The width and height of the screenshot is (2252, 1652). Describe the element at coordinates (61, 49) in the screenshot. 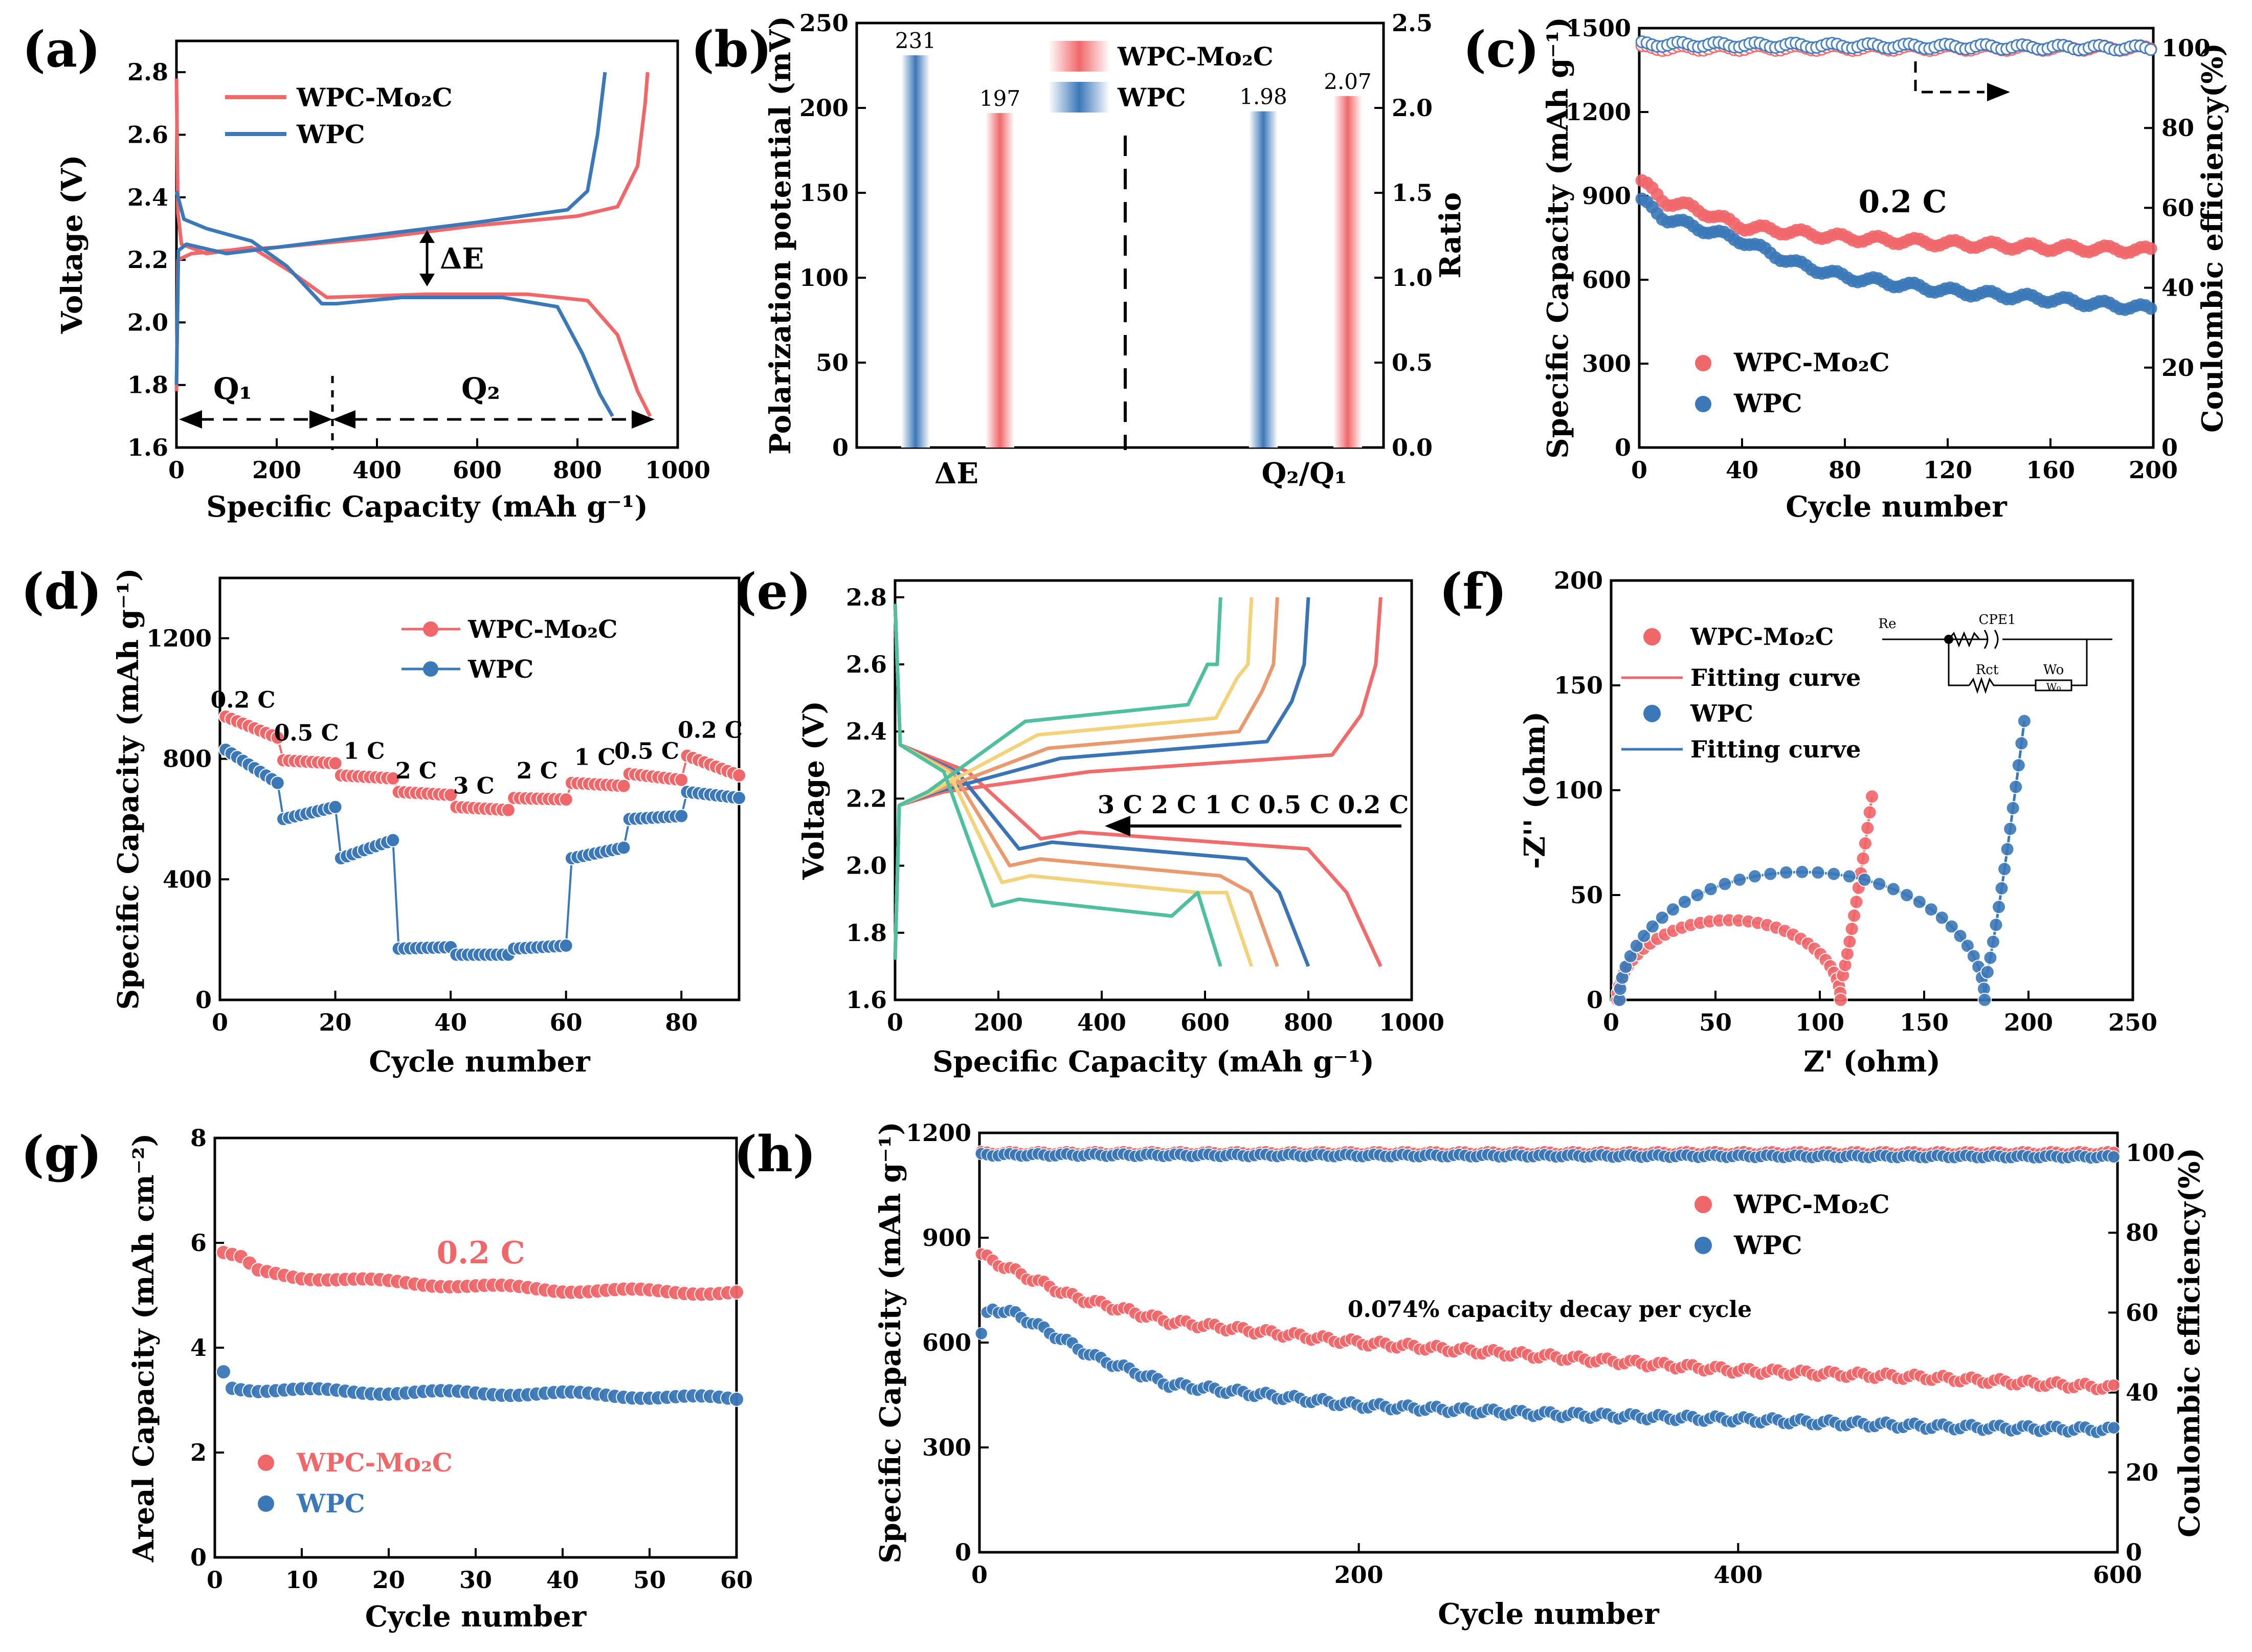

I see `panel-label: (a)` at that location.